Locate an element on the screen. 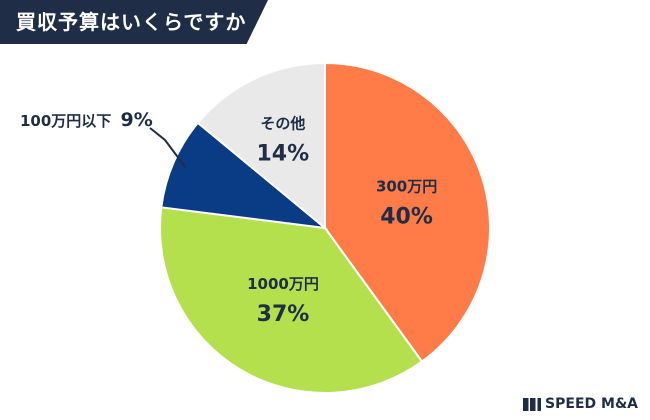 This screenshot has width=650, height=420. slice-label: 300万円 is located at coordinates (406, 186).